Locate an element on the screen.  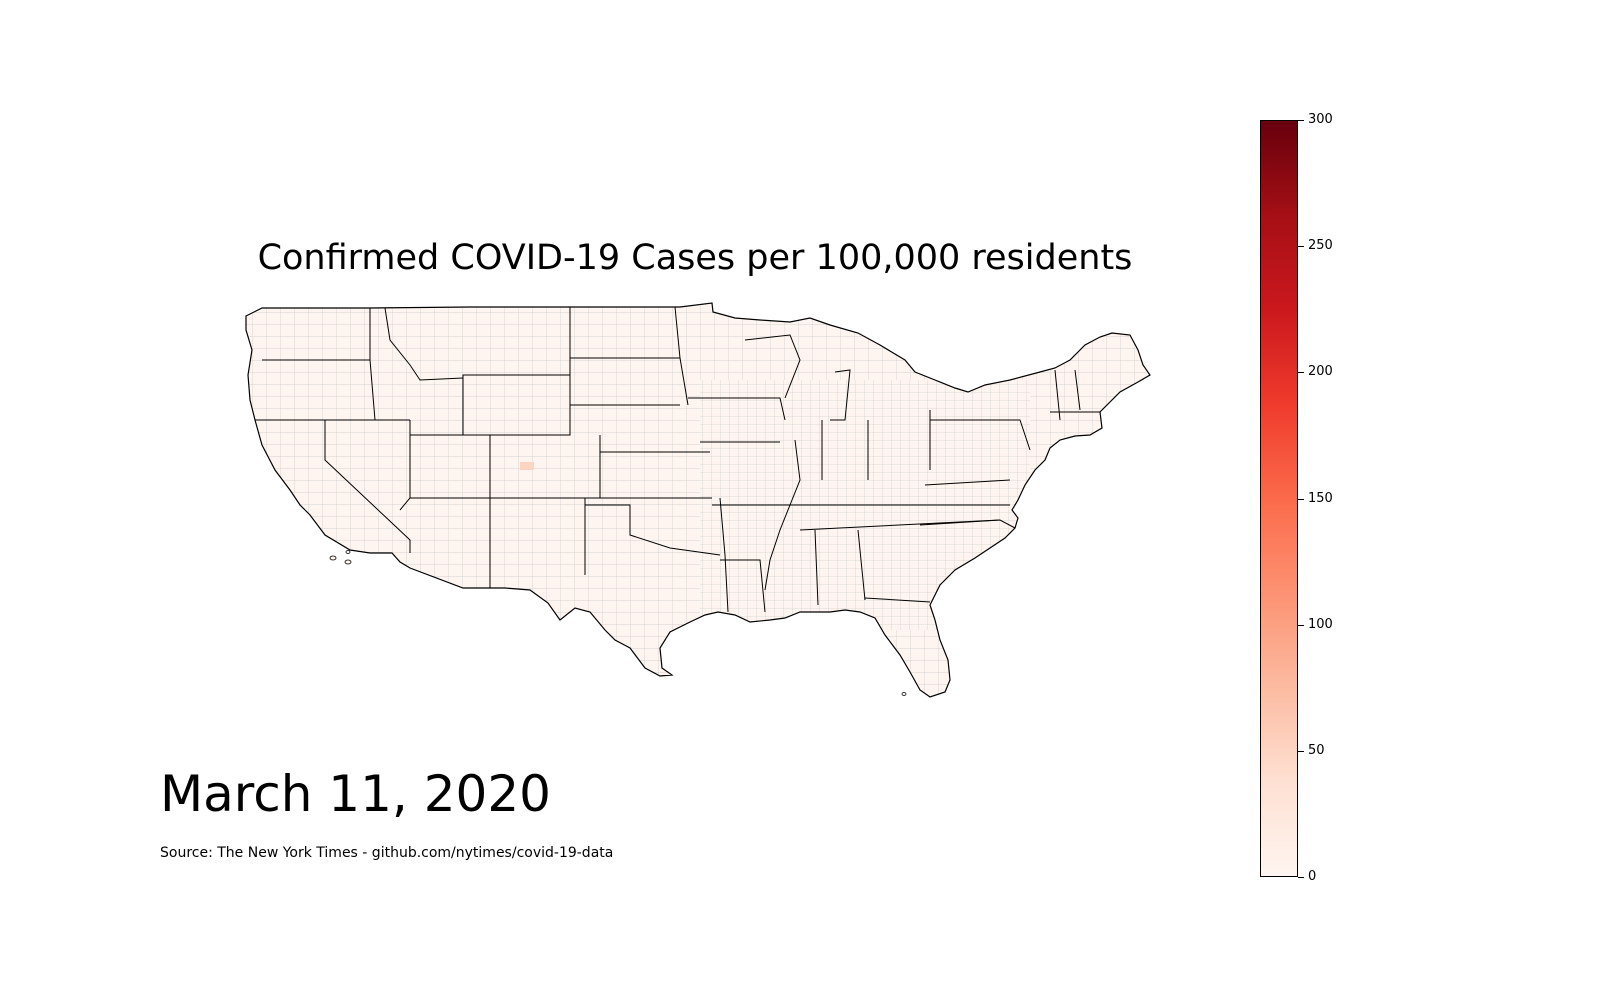
colorbar-tick-label: 200 is located at coordinates (1320, 372).